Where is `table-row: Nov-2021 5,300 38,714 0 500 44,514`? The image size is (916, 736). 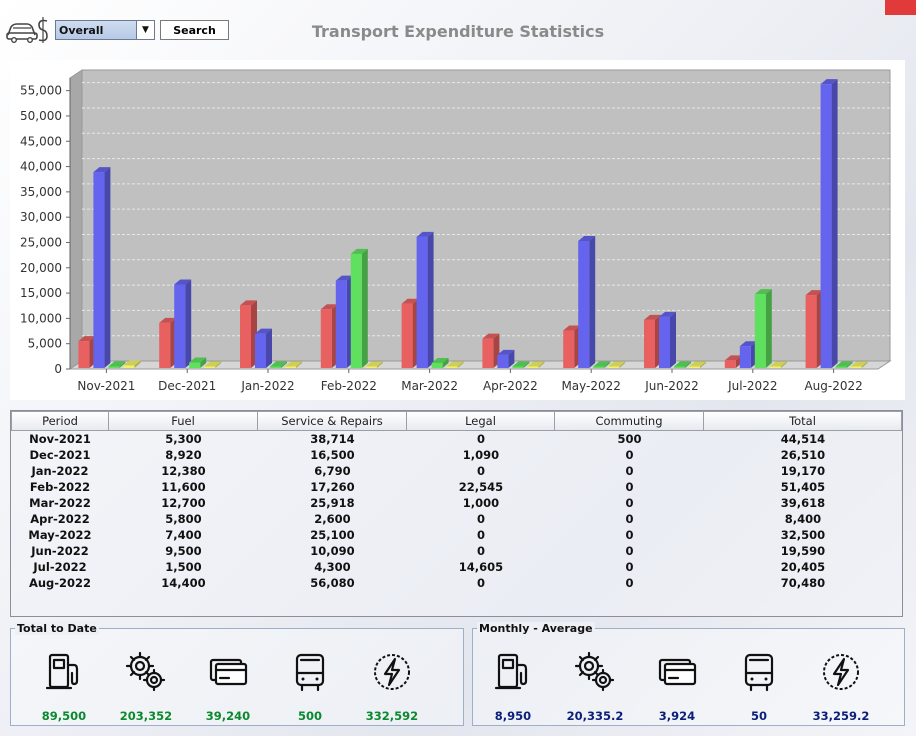 table-row: Nov-2021 5,300 38,714 0 500 44,514 is located at coordinates (456, 439).